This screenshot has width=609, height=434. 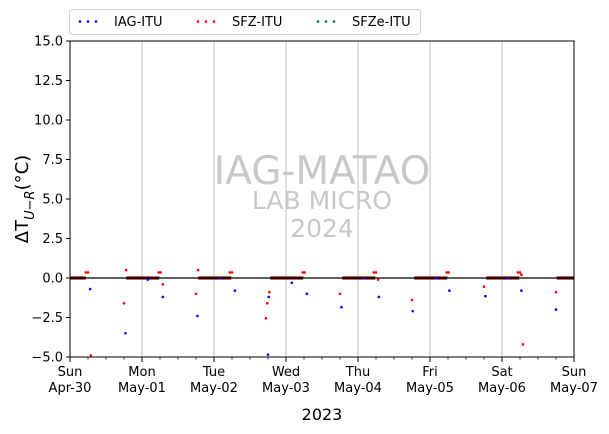 What do you see at coordinates (22, 231) in the screenshot?
I see `y-axis-label-symbol: ΔT` at bounding box center [22, 231].